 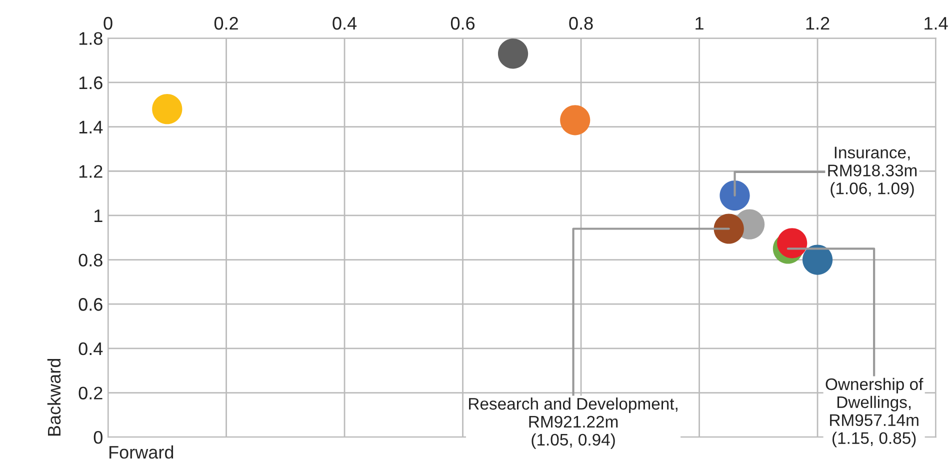 What do you see at coordinates (98, 437) in the screenshot?
I see `y-tick-label: 0` at bounding box center [98, 437].